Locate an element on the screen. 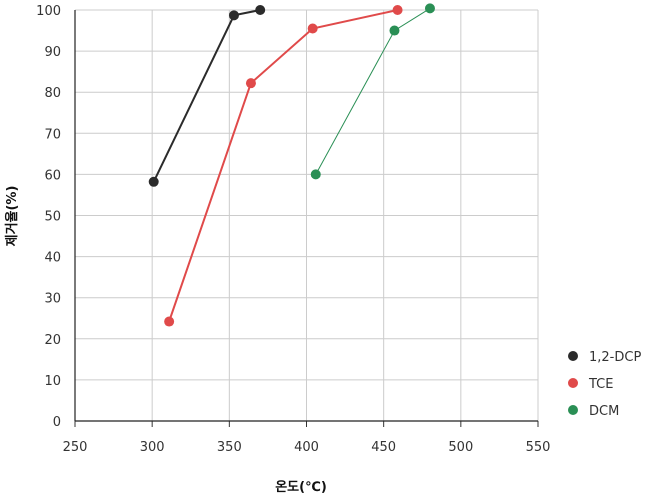 This screenshot has width=648, height=496. y-tick-label: 20 is located at coordinates (52, 340).